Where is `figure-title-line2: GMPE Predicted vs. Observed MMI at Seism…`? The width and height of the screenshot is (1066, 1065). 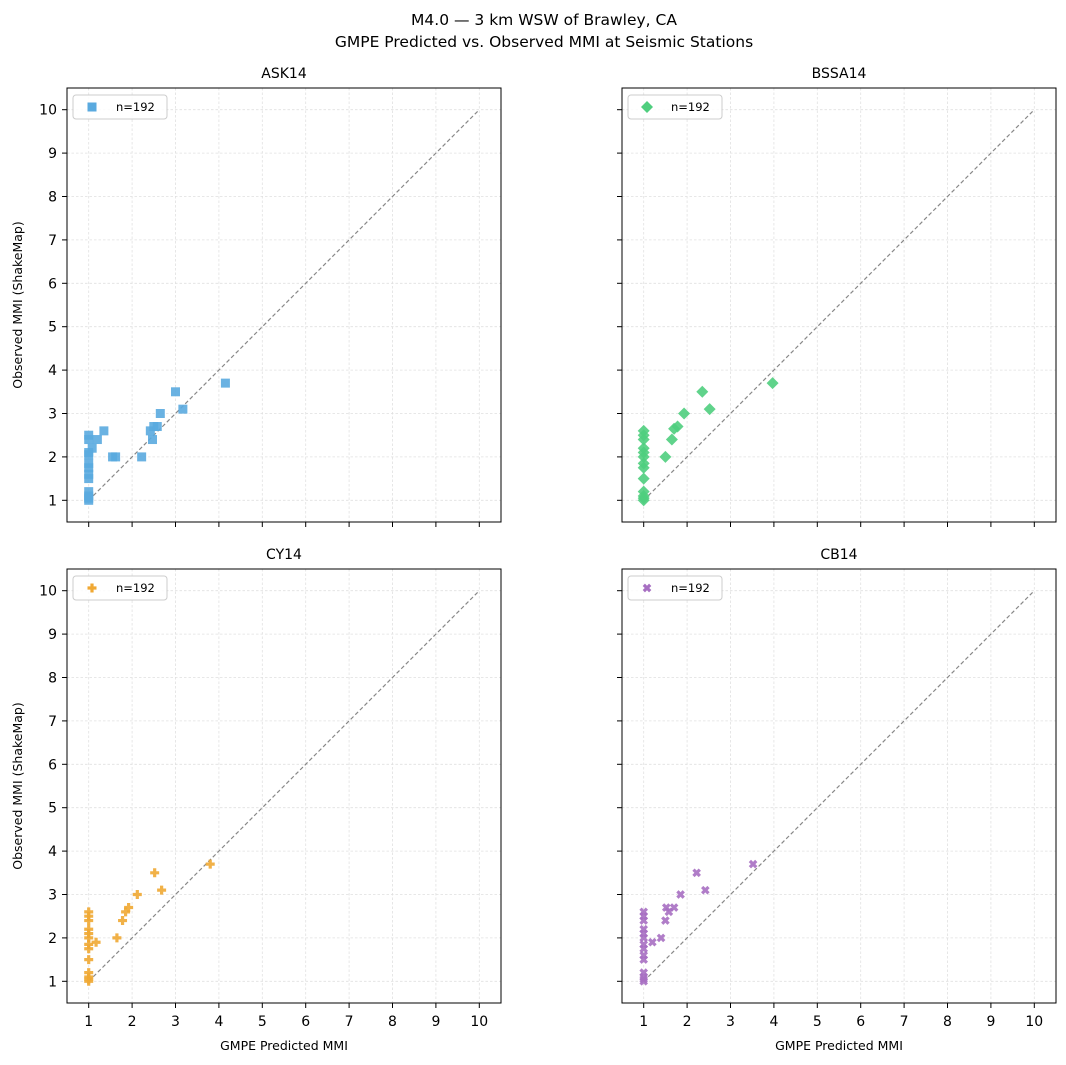 figure-title-line2: GMPE Predicted vs. Observed MMI at Seism… is located at coordinates (544, 42).